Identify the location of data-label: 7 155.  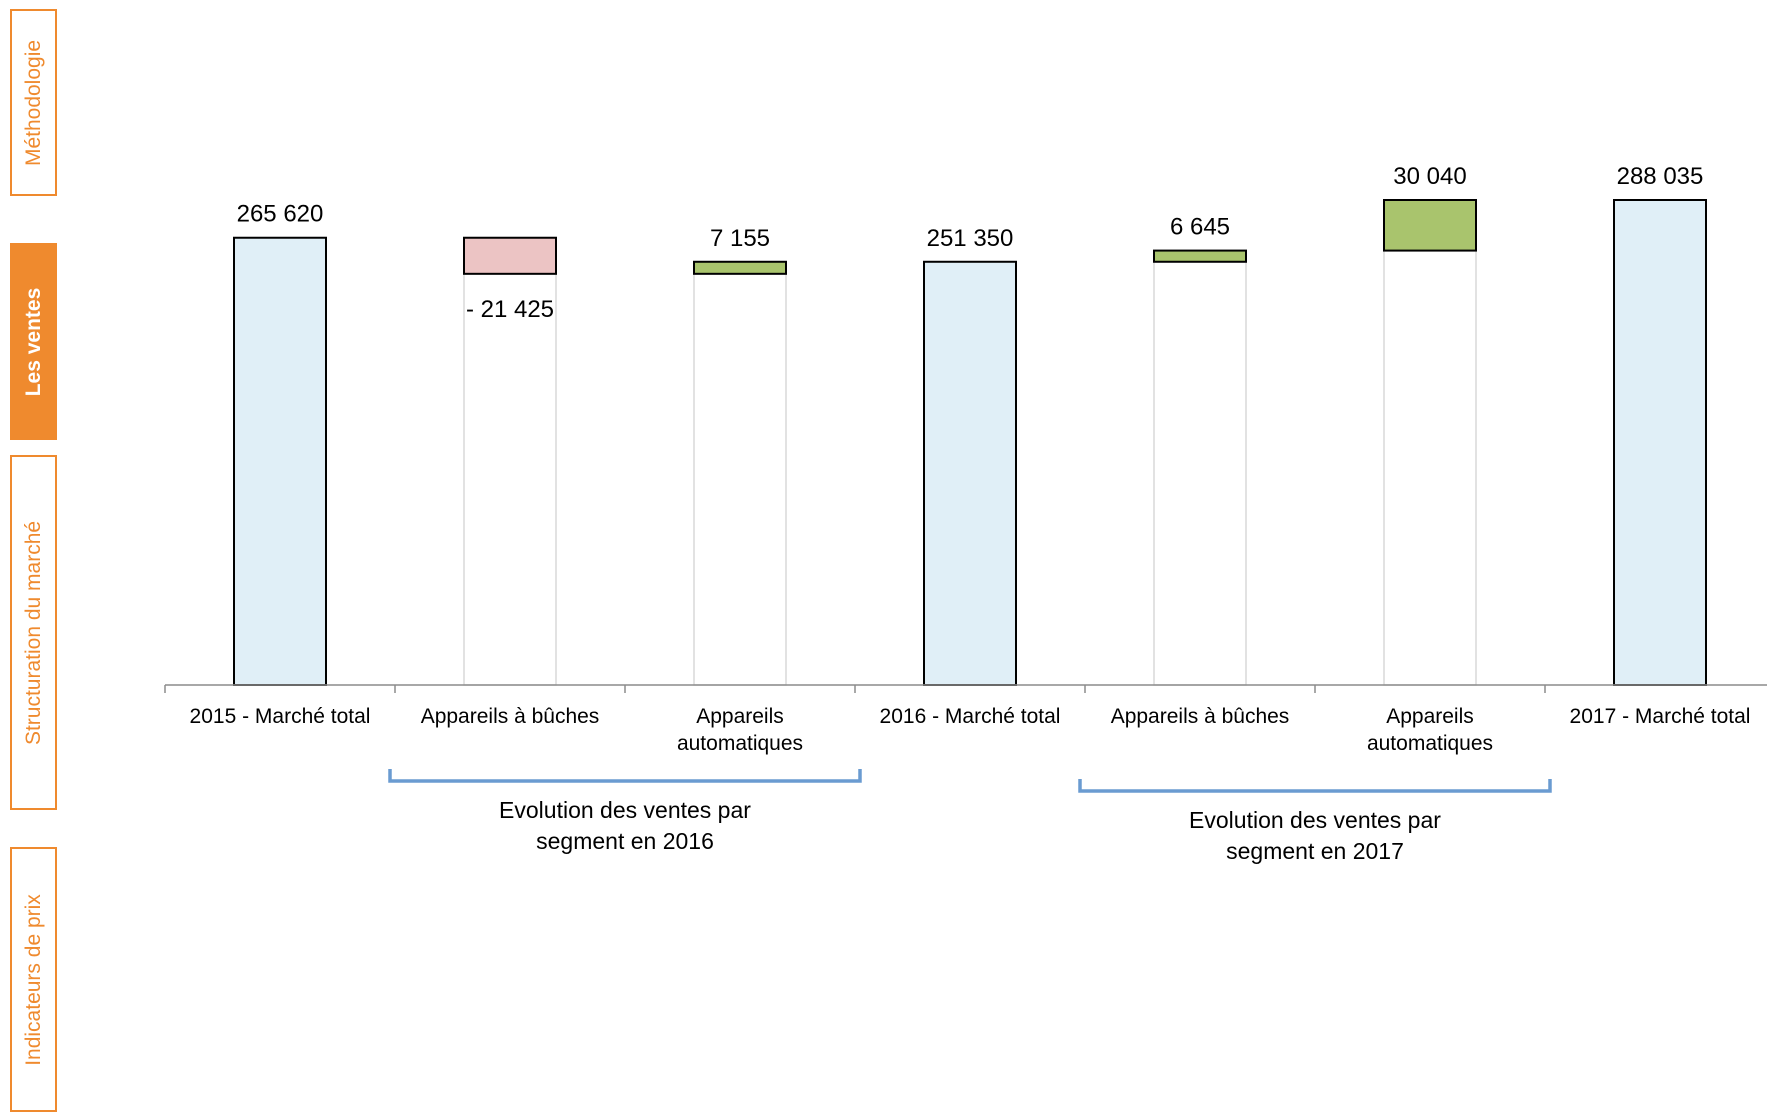
(740, 238).